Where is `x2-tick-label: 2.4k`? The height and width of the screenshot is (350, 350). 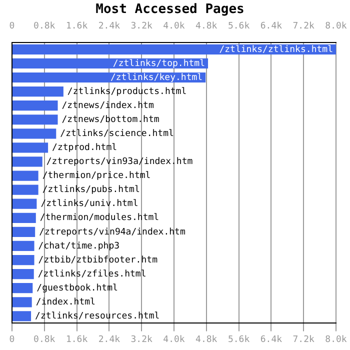
x2-tick-label: 2.4k is located at coordinates (109, 339).